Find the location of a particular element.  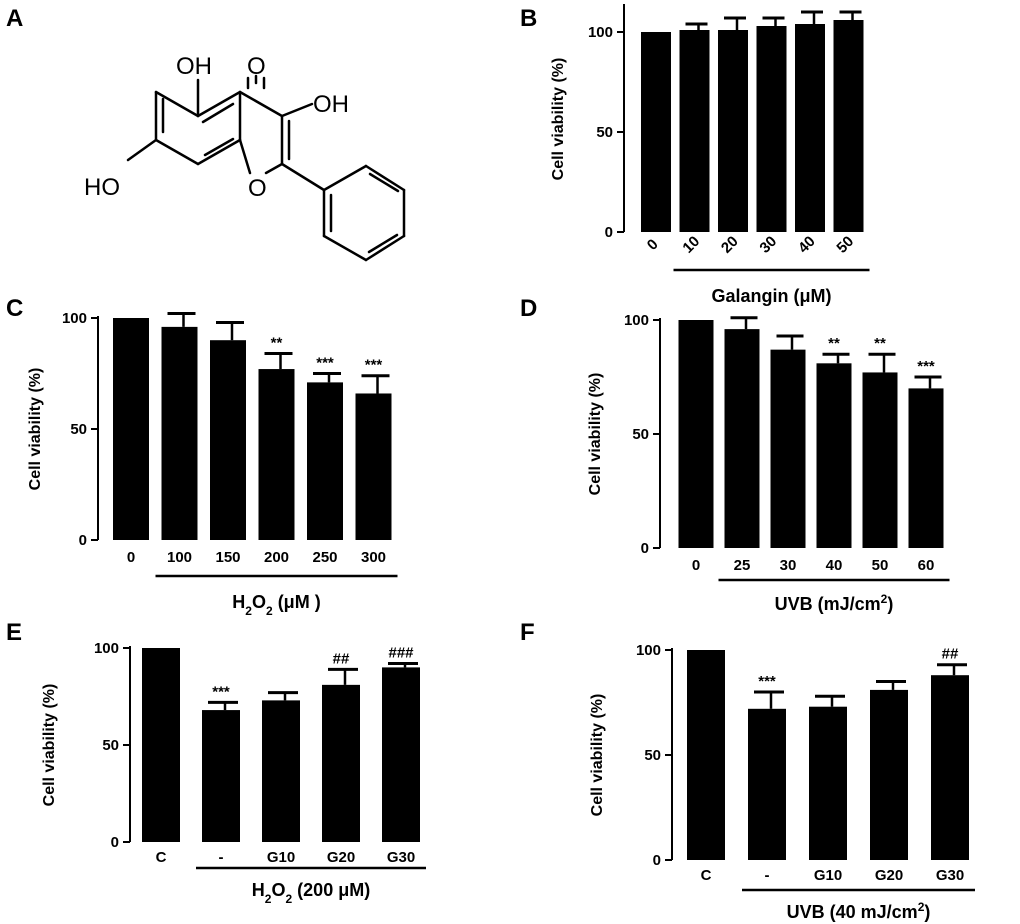

group-label-part: UVB (mJ/cm is located at coordinates (828, 604).